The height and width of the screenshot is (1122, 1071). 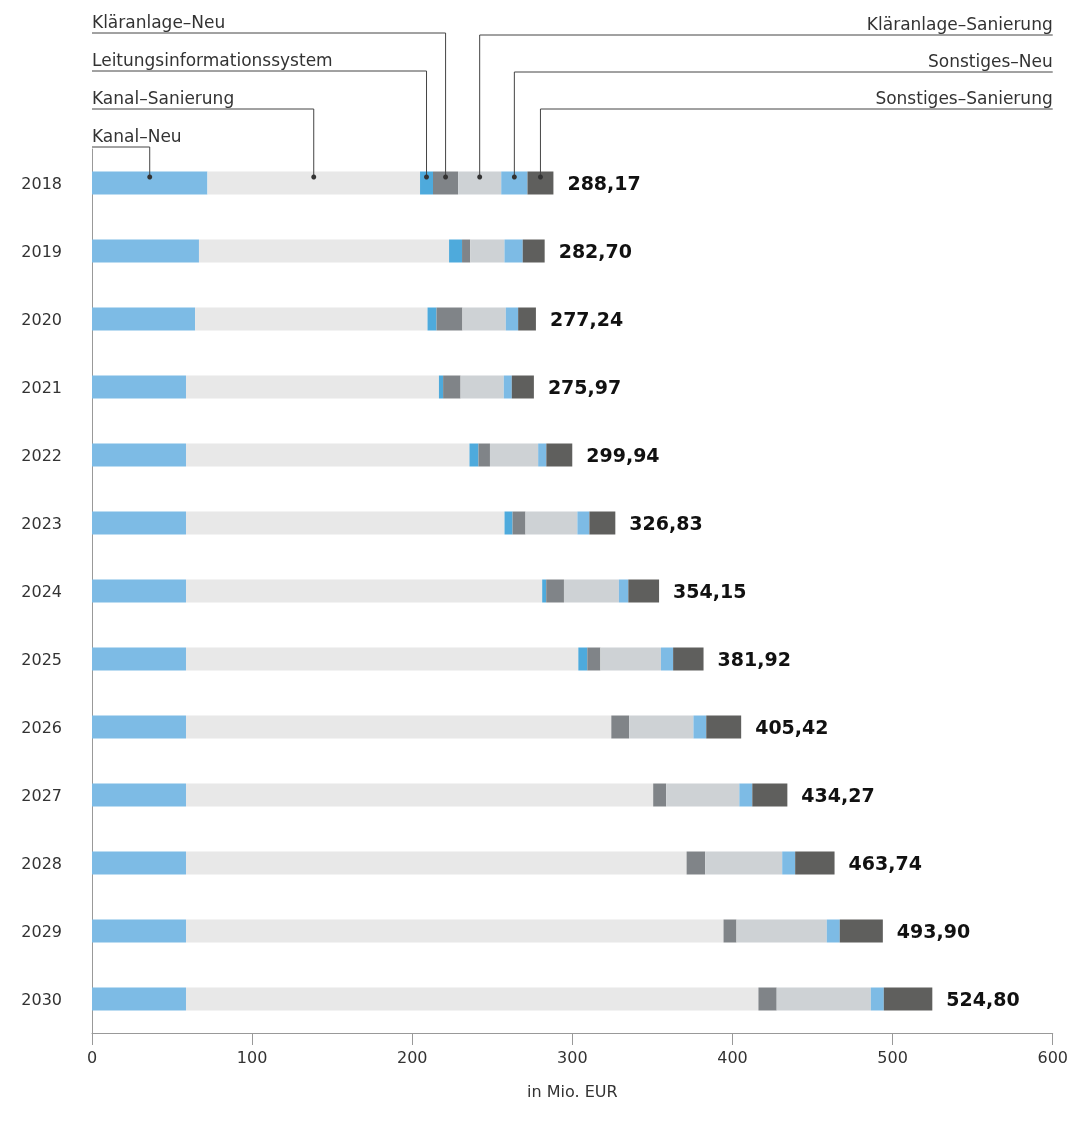 What do you see at coordinates (604, 183) in the screenshot?
I see `total-label: 288,17` at bounding box center [604, 183].